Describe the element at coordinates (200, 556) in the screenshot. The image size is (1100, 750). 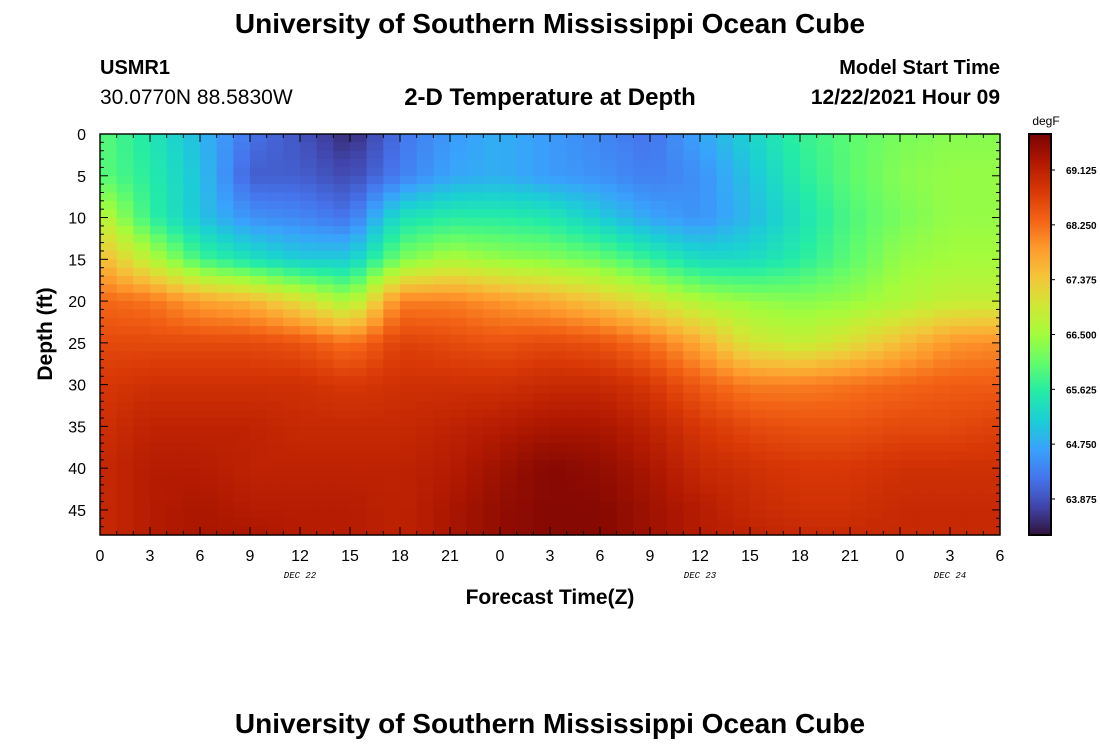
I see `x-tick-label: 6` at that location.